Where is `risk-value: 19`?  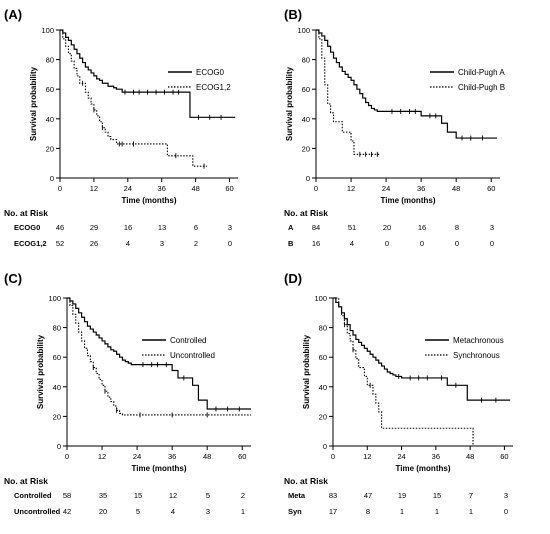 risk-value: 19 is located at coordinates (402, 495).